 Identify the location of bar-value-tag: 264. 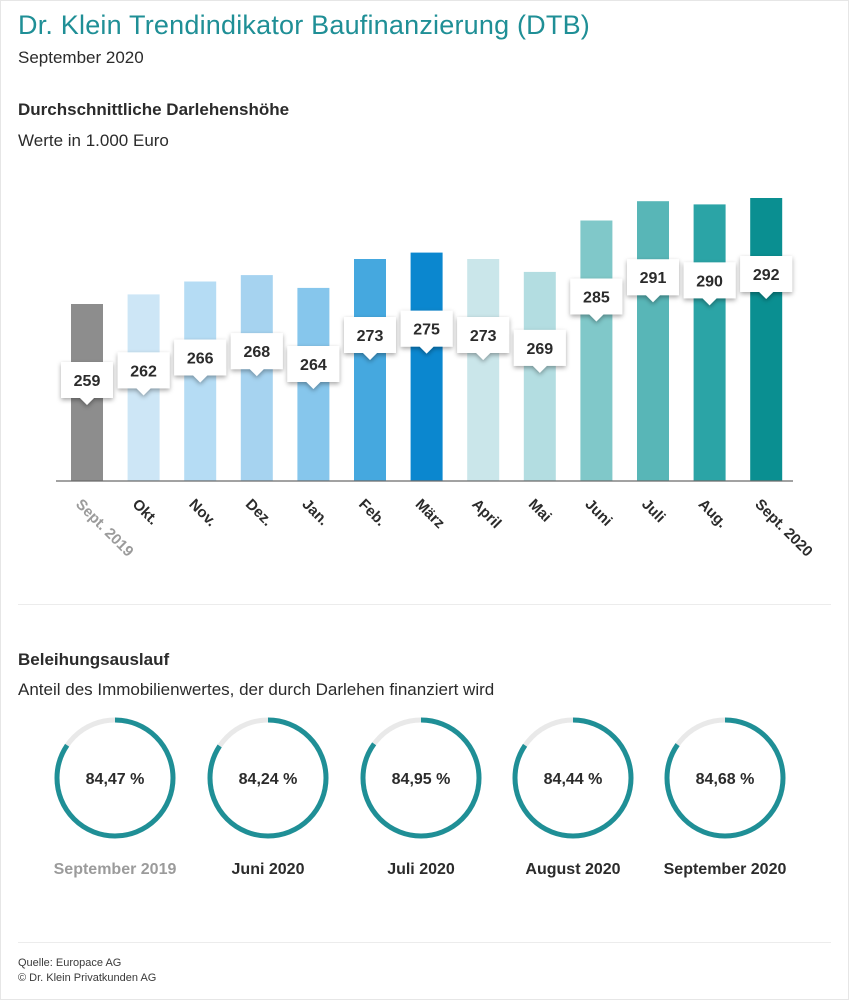
(313, 367).